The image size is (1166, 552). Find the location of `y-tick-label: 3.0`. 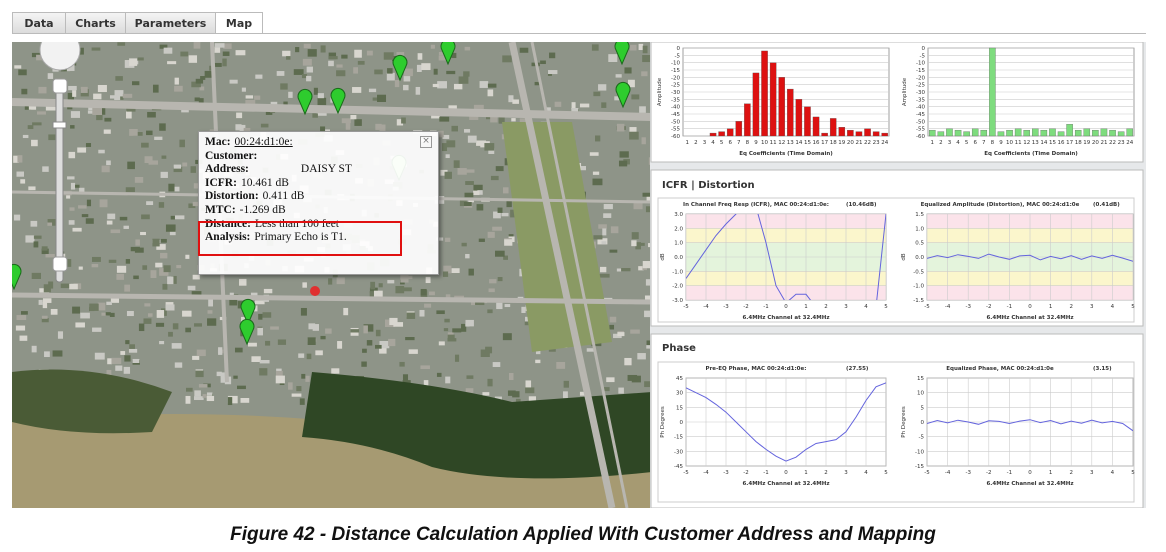

y-tick-label: 3.0 is located at coordinates (678, 215).